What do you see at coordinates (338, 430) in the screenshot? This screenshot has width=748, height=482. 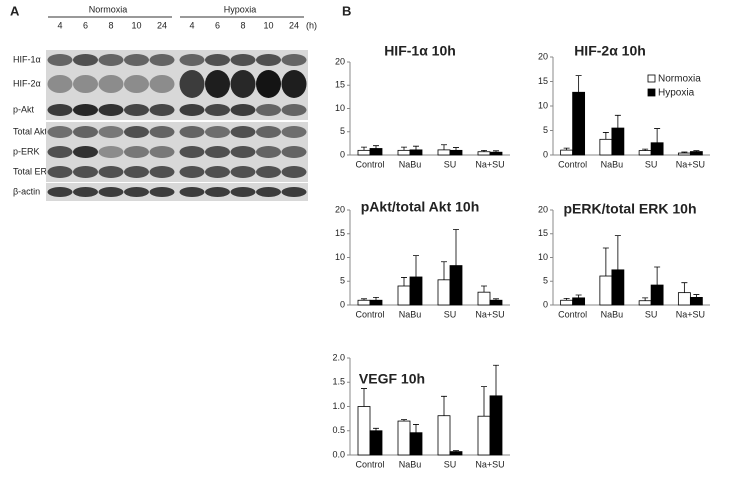 I see `y-tick-label: 0.5` at bounding box center [338, 430].